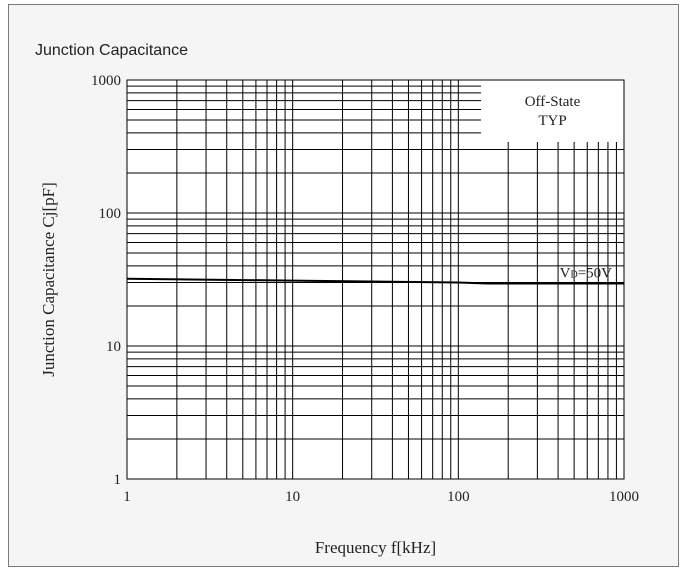 This screenshot has height=575, width=688. I want to click on annotation-condition: Off-State, so click(553, 102).